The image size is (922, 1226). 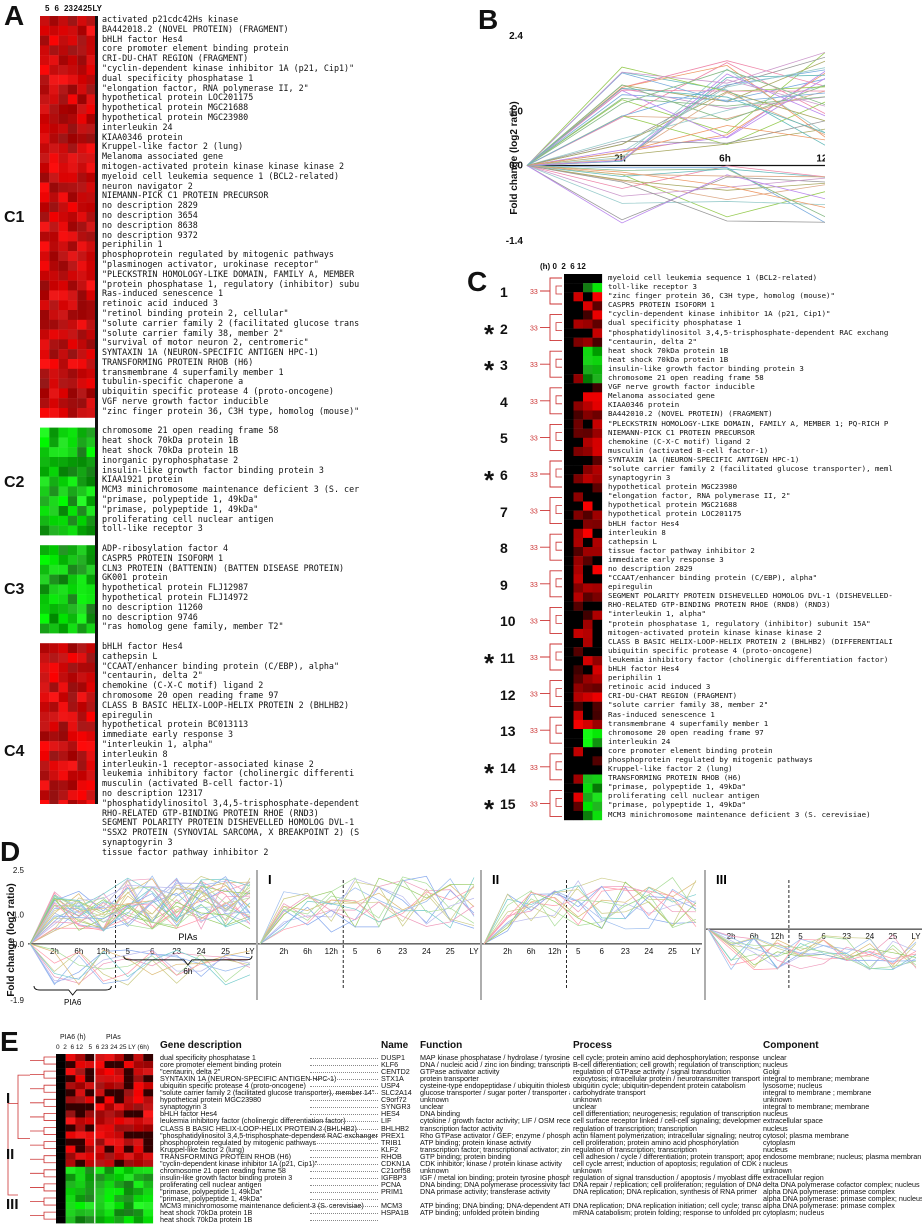 What do you see at coordinates (390, 1065) in the screenshot?
I see `gene-name: KLF6` at bounding box center [390, 1065].